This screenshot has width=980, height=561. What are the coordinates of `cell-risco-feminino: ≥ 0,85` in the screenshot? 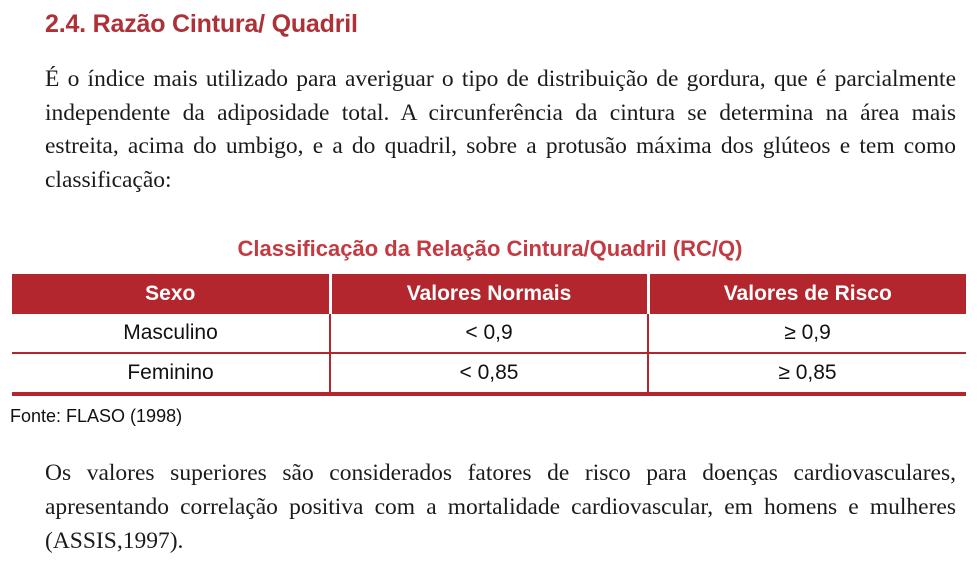 It's located at (806, 374).